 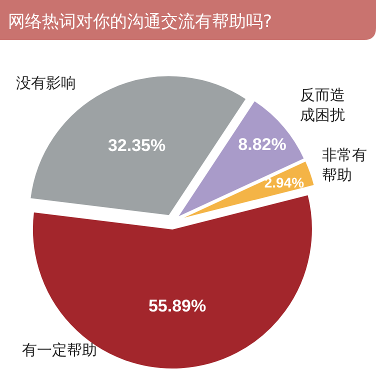 I want to click on slice-label: 没有影响, so click(x=46, y=83).